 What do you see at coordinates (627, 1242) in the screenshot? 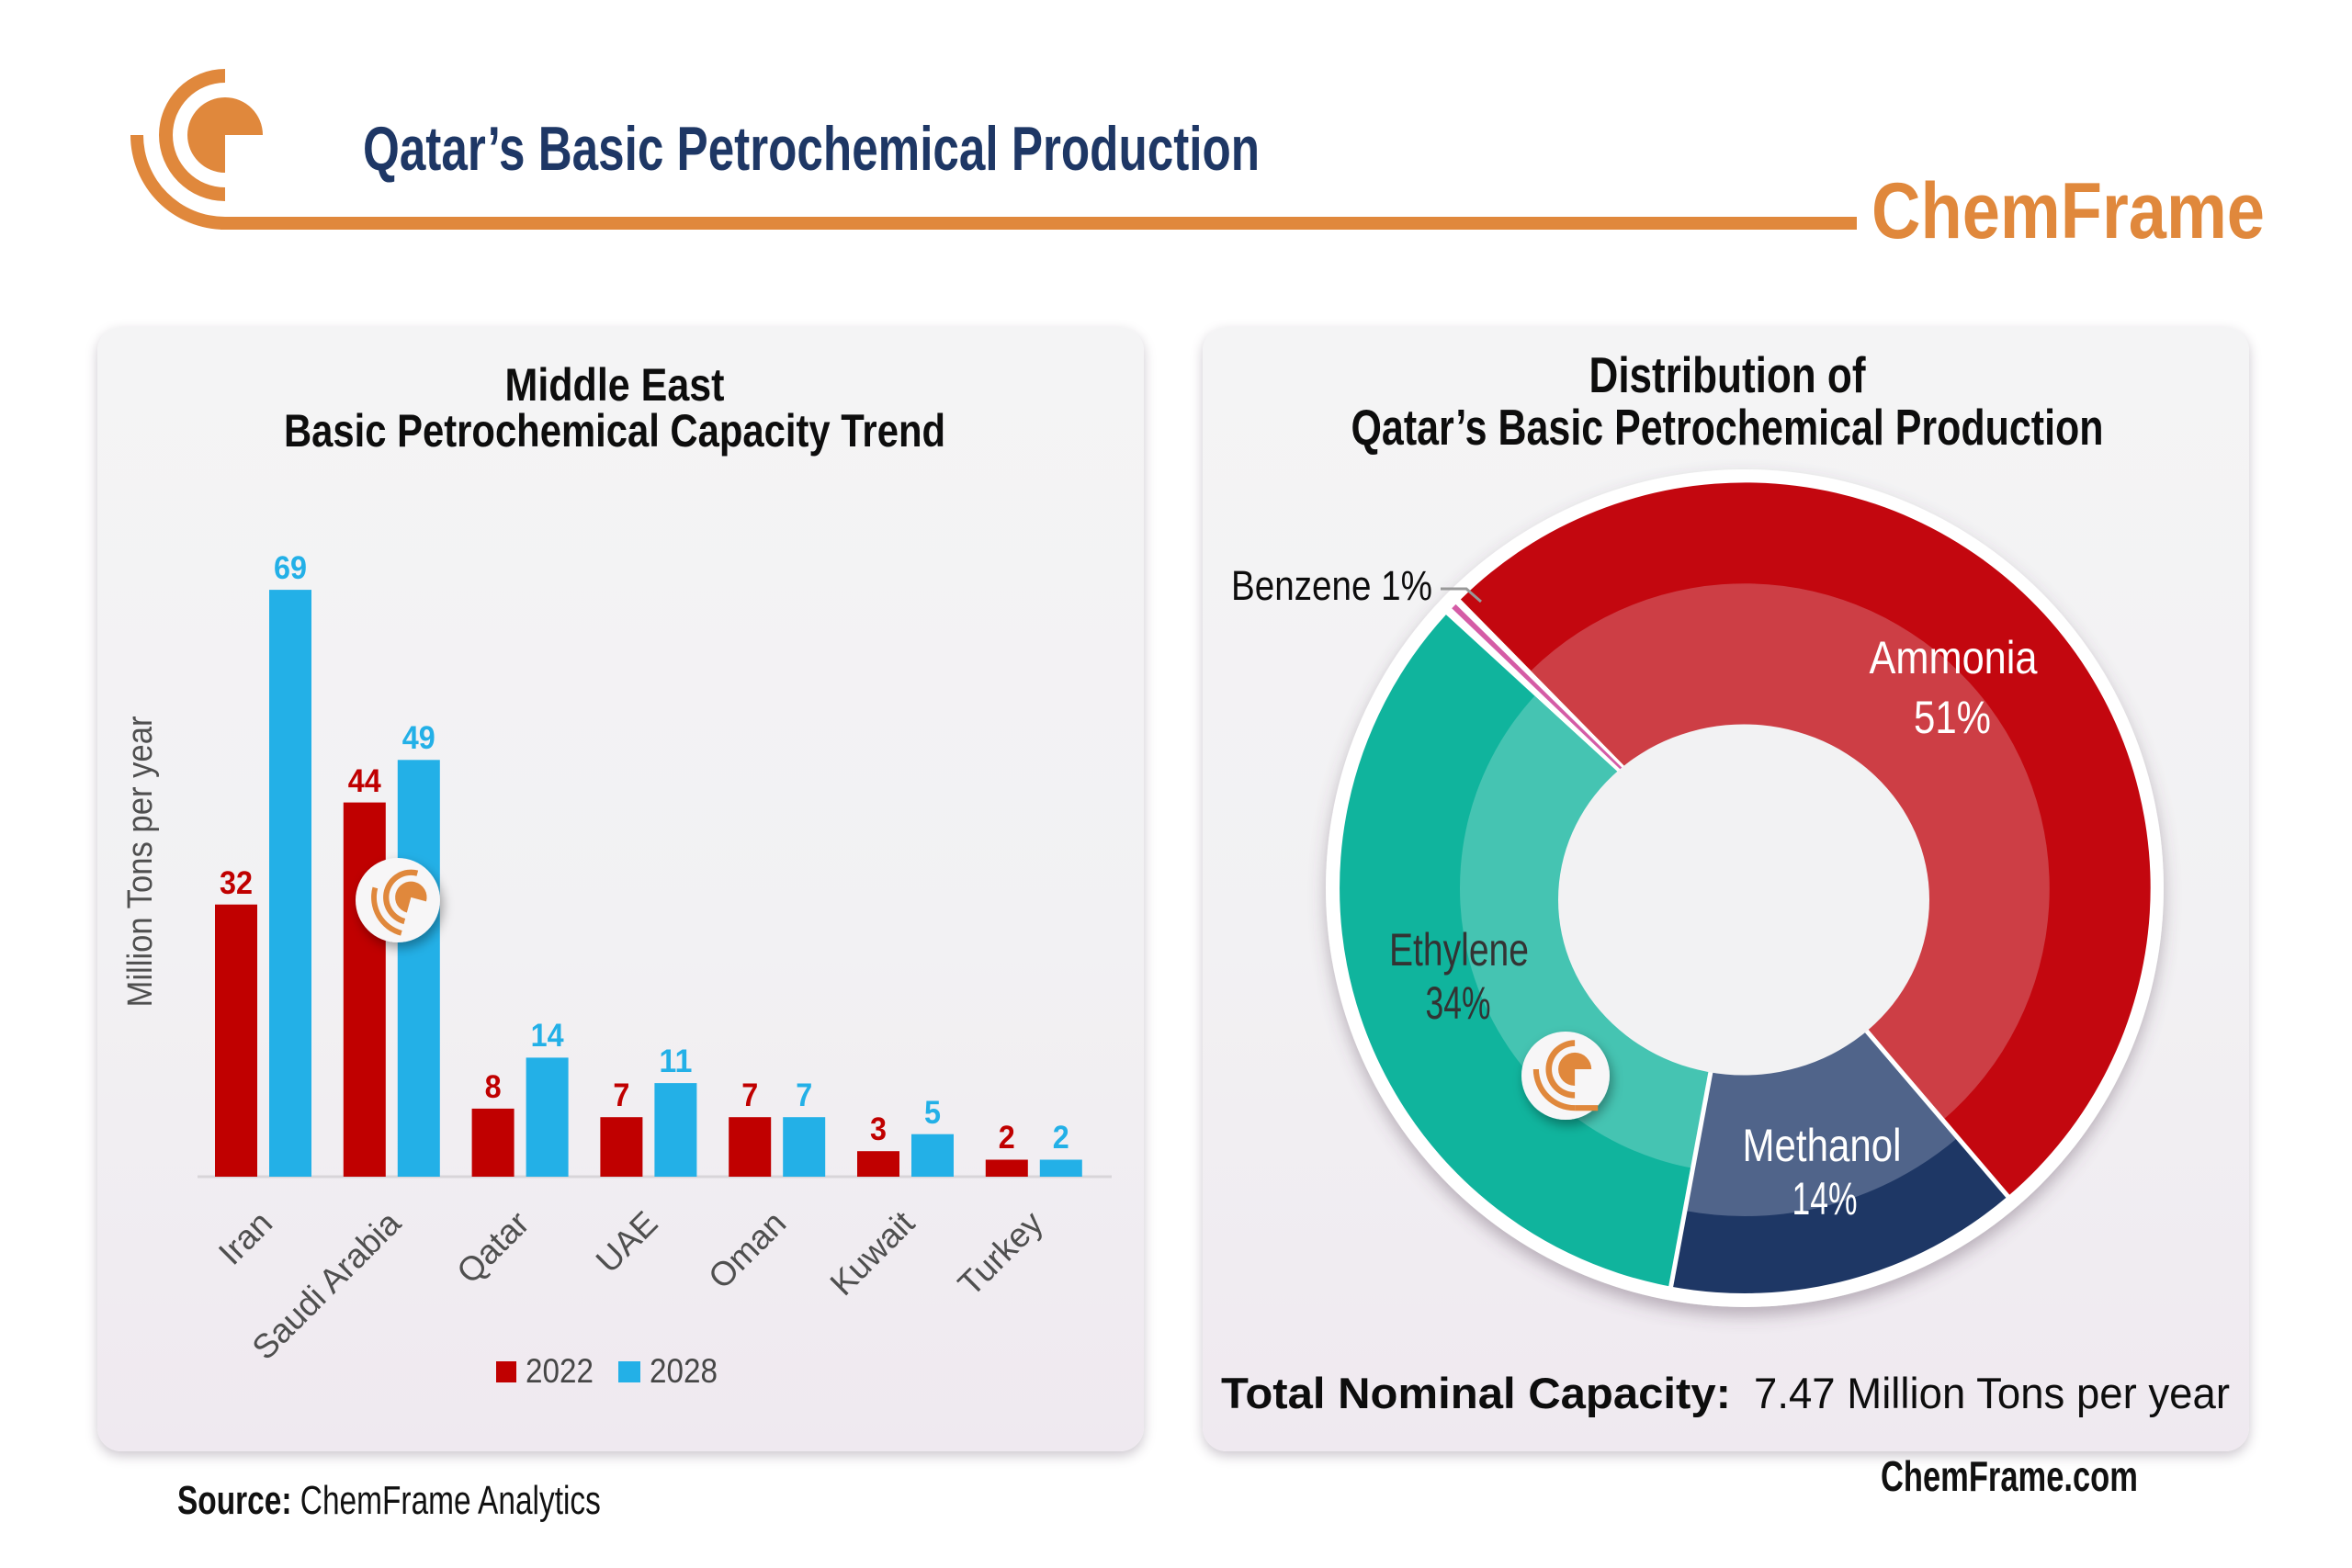
I see `svg-text: UAE` at bounding box center [627, 1242].